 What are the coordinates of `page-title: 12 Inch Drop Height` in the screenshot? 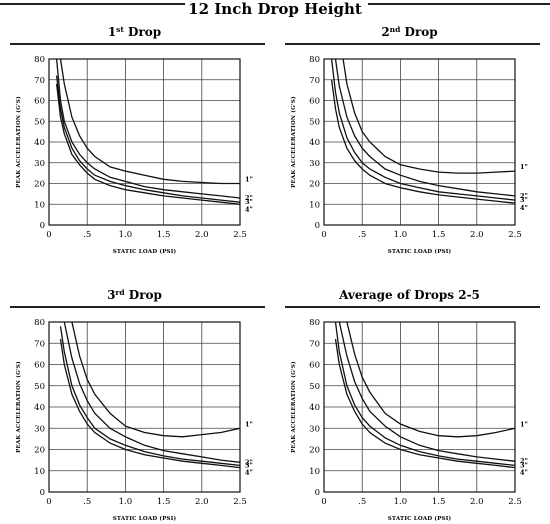 It's located at (275, 9).